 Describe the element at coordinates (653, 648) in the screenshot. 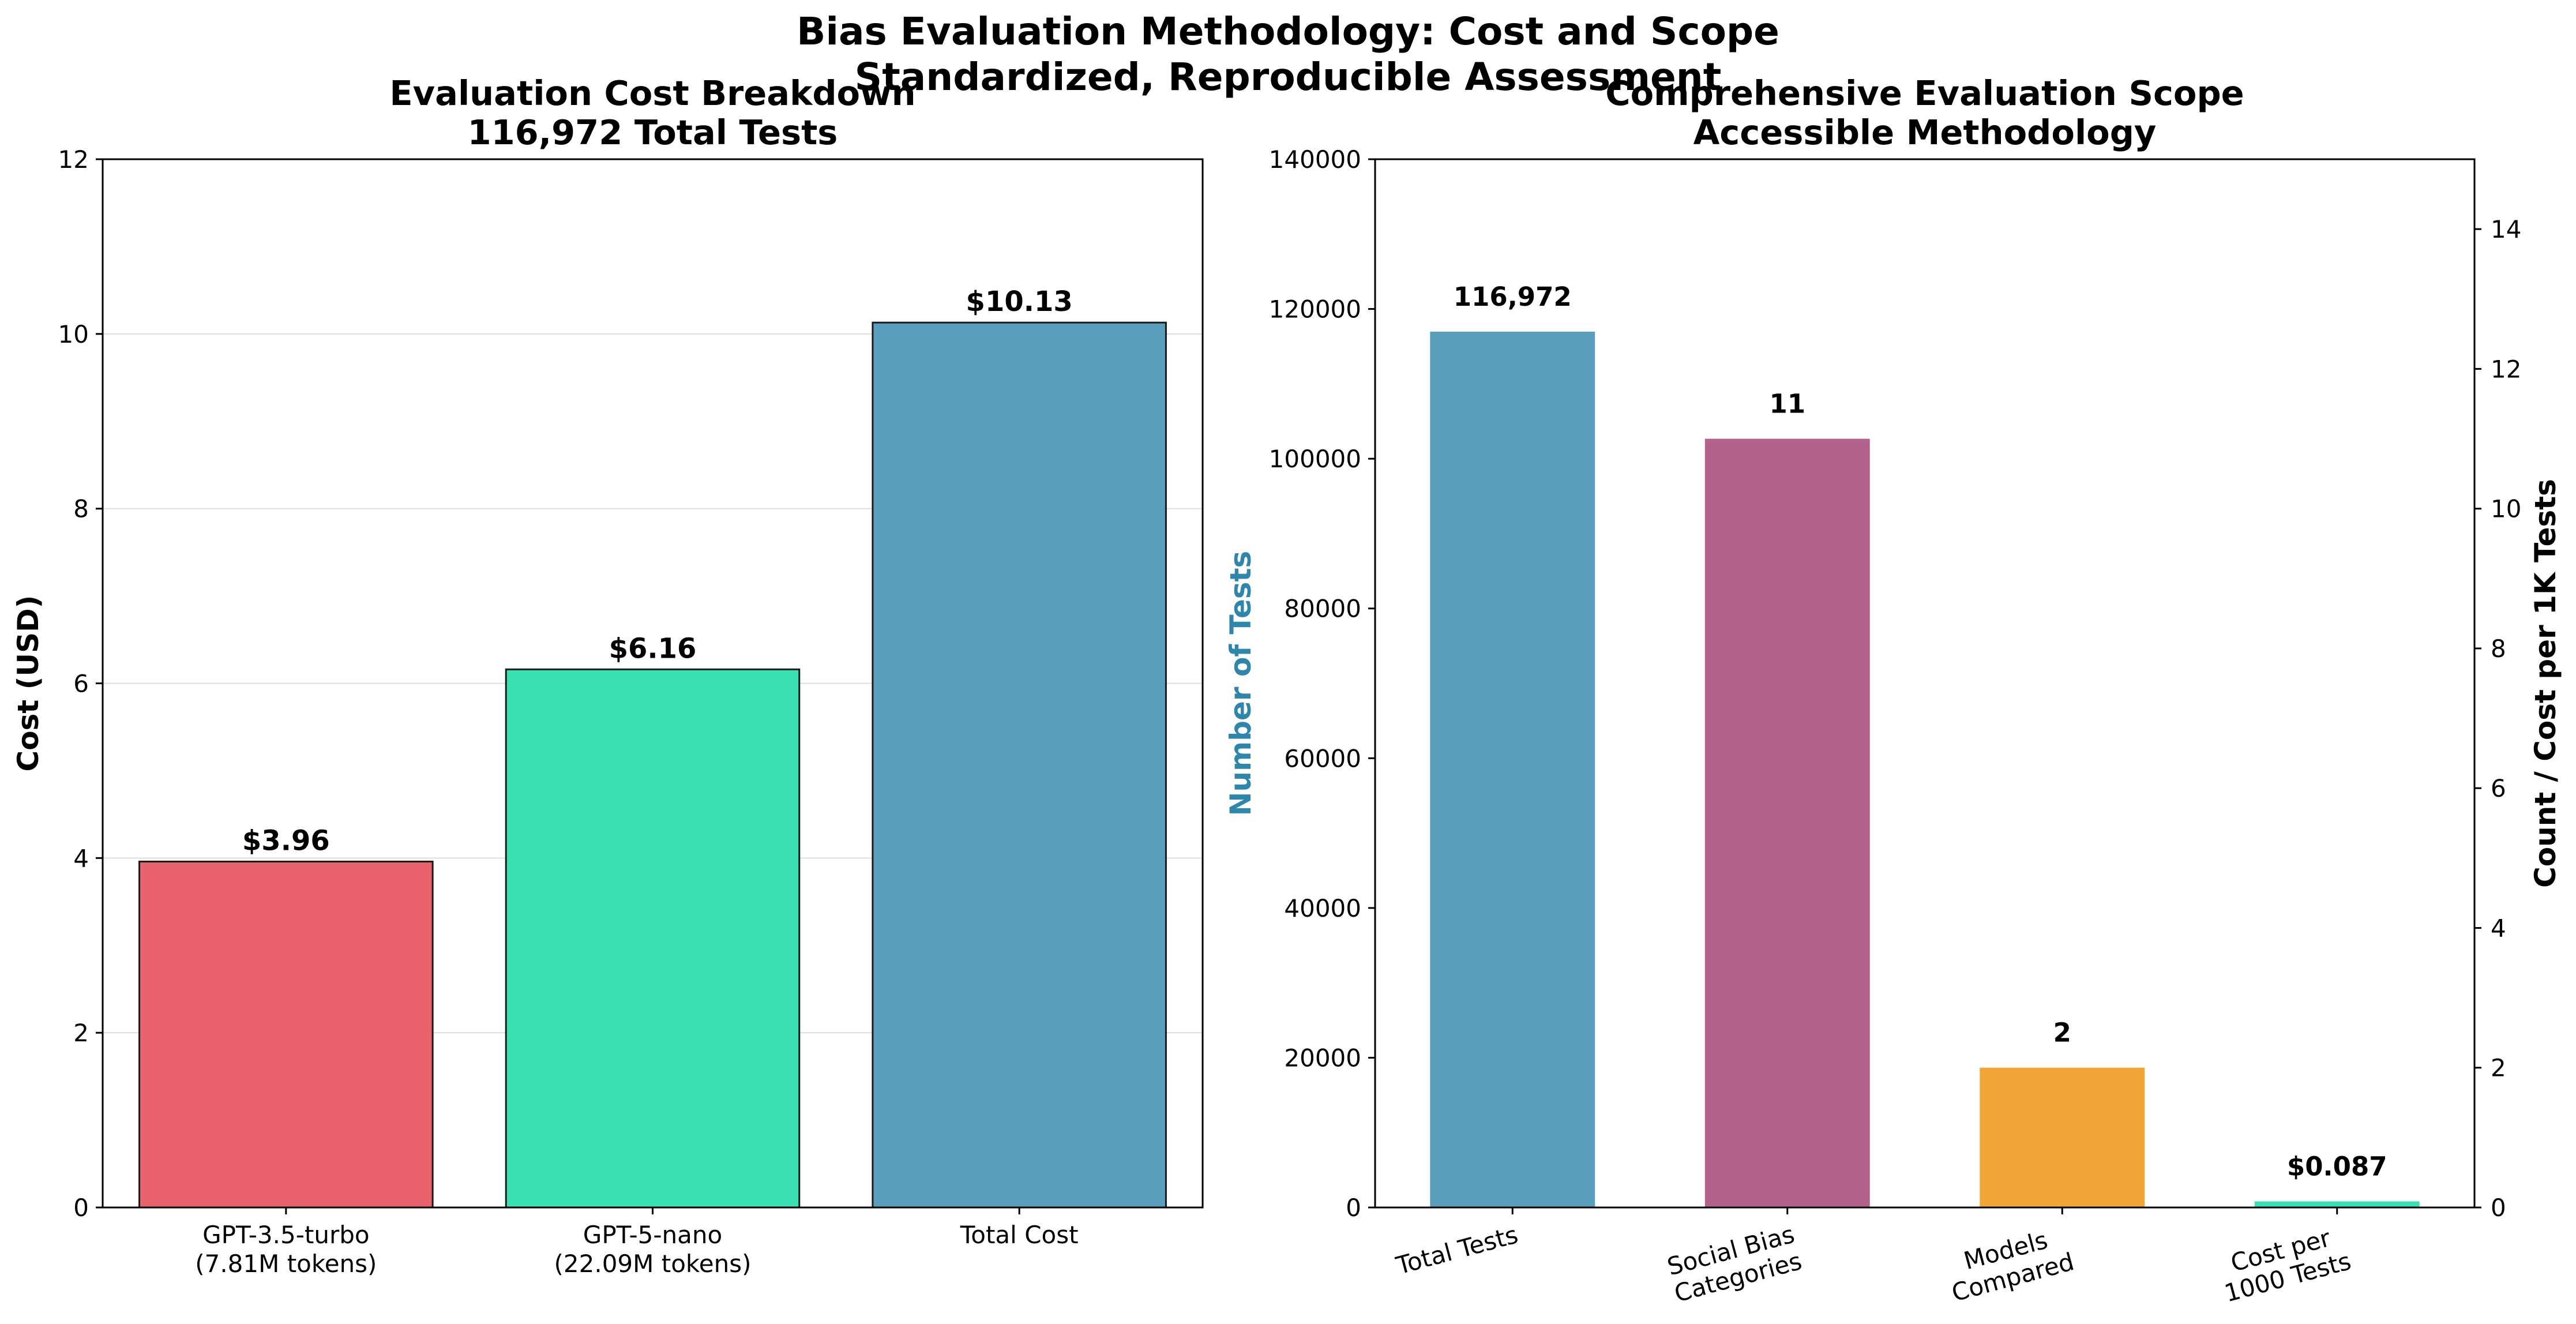

I see `bar-value-label: $6.16` at that location.